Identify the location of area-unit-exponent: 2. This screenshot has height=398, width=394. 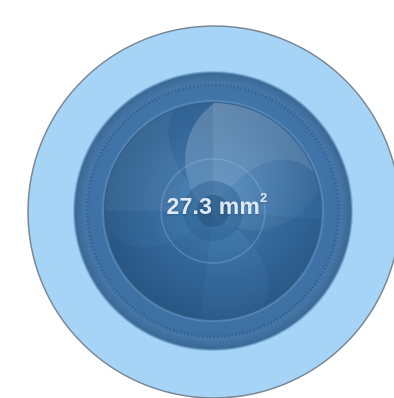
(264, 198).